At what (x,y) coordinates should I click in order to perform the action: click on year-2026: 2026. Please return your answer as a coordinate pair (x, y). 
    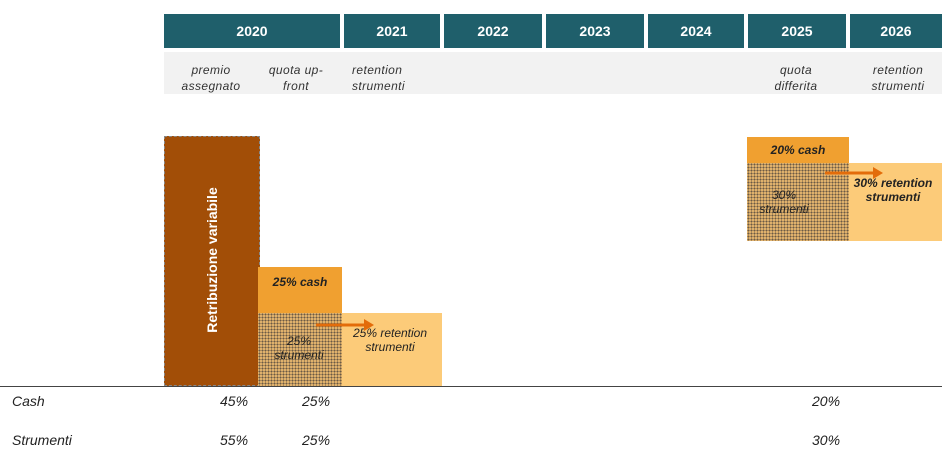
    Looking at the image, I should click on (896, 31).